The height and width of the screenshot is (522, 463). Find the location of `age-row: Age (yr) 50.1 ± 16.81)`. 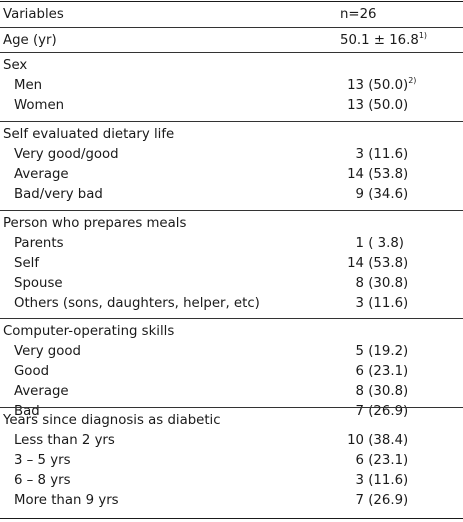

age-row: Age (yr) 50.1 ± 16.81) is located at coordinates (231, 41).